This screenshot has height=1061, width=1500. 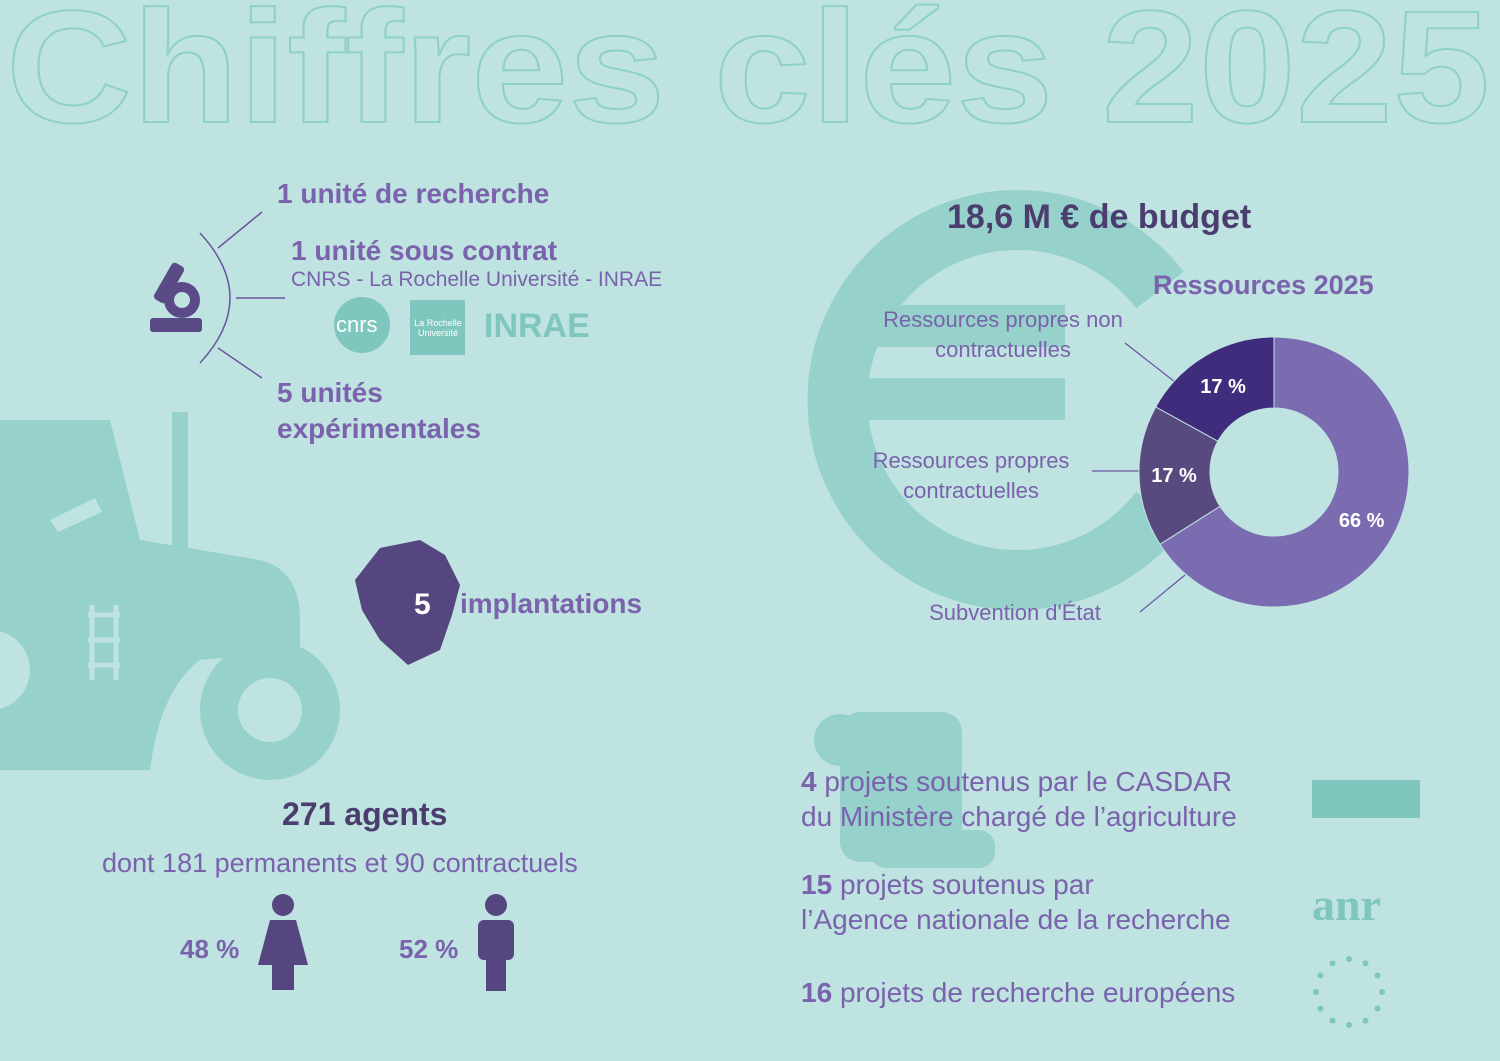 I want to click on project-line: 15 projets soutenus par, so click(x=947, y=885).